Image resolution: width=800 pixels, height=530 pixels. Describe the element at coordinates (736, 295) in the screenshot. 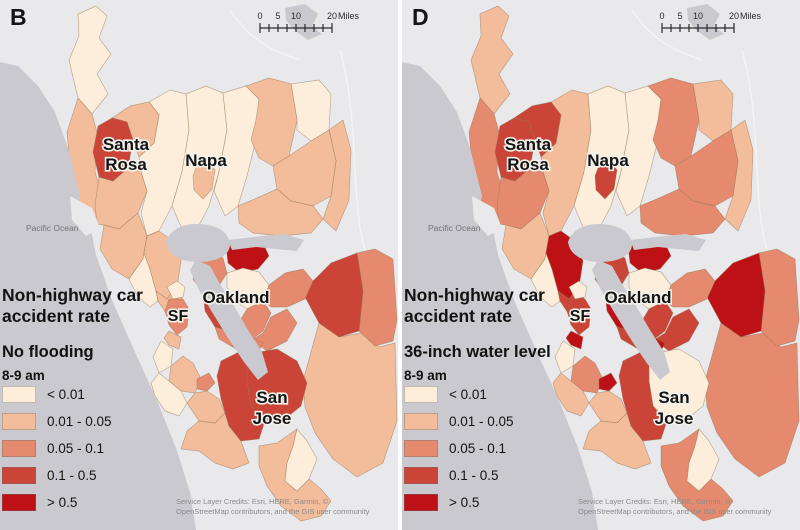

I see `map-region-east-interior` at that location.